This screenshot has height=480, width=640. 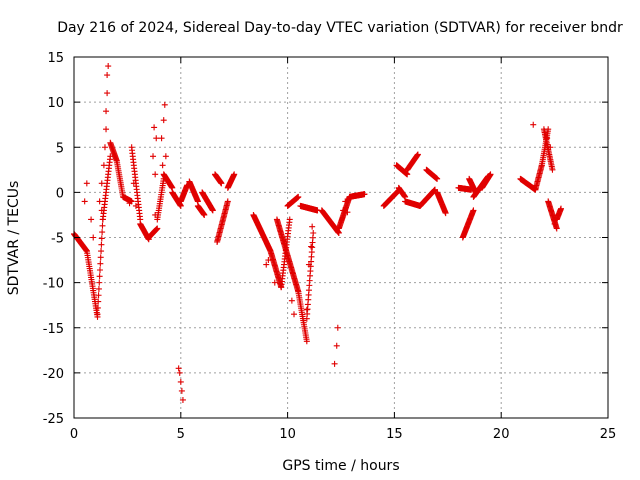 What do you see at coordinates (55, 103) in the screenshot?
I see `y-tick-label: 10` at bounding box center [55, 103].